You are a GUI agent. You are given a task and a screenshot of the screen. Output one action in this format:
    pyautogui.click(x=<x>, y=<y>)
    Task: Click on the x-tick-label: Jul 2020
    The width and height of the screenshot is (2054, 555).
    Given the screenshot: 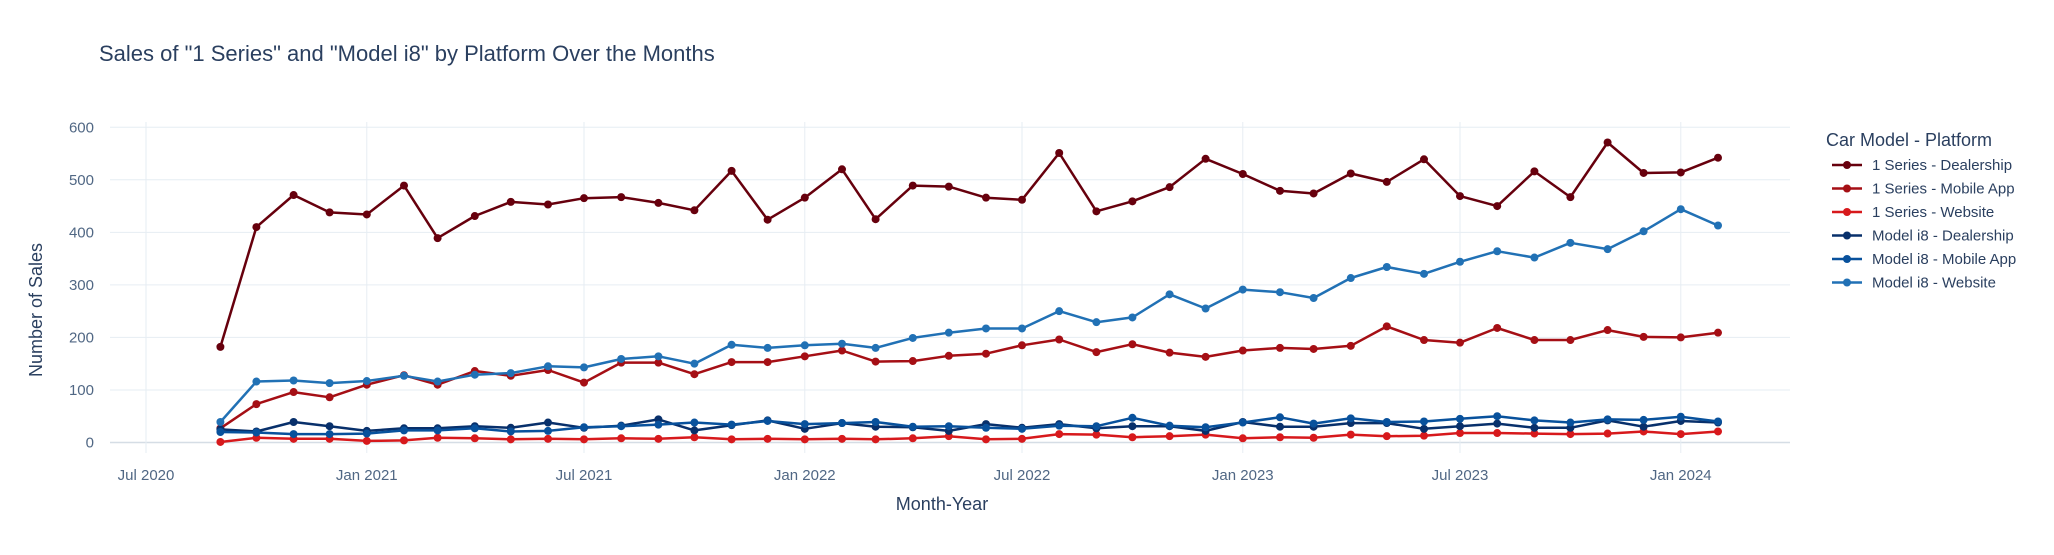 What is the action you would take?
    pyautogui.click(x=146, y=475)
    